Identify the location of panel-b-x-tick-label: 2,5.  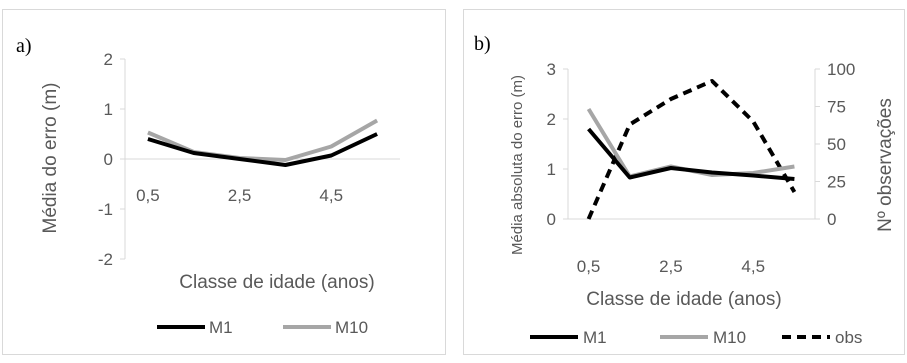
(671, 266).